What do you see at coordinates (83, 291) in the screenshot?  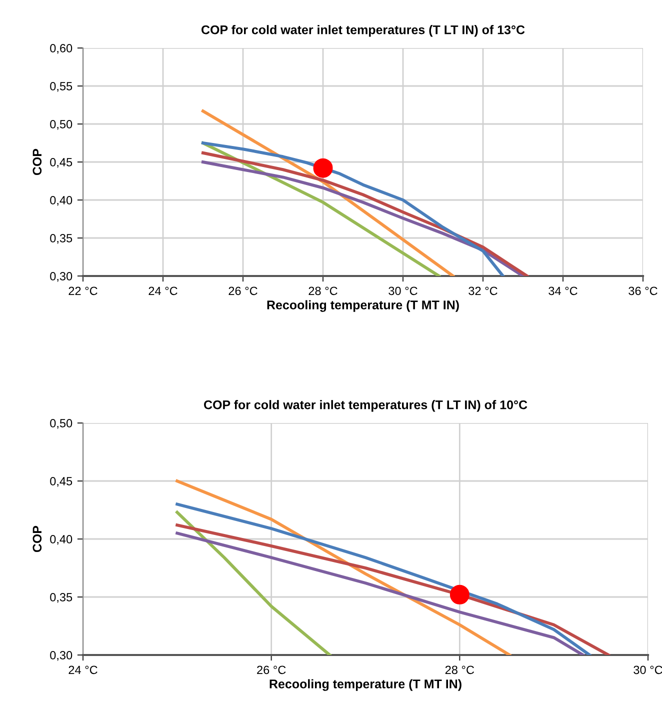 I see `x-tick-label: 22 °C` at bounding box center [83, 291].